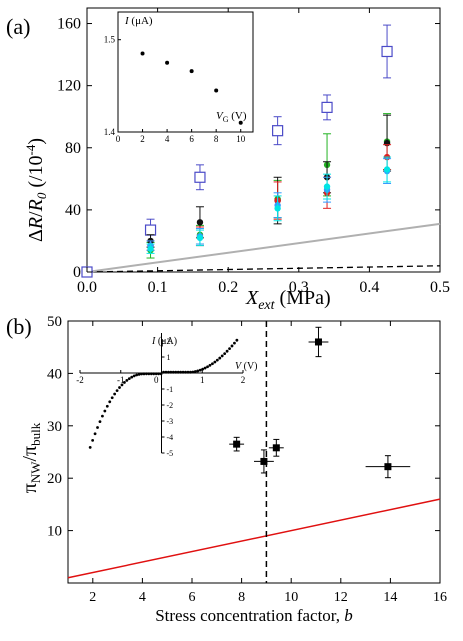 The image size is (463, 641). What do you see at coordinates (288, 300) in the screenshot?
I see `panel-a-x-axis-label: Xext (MPa)` at bounding box center [288, 300].